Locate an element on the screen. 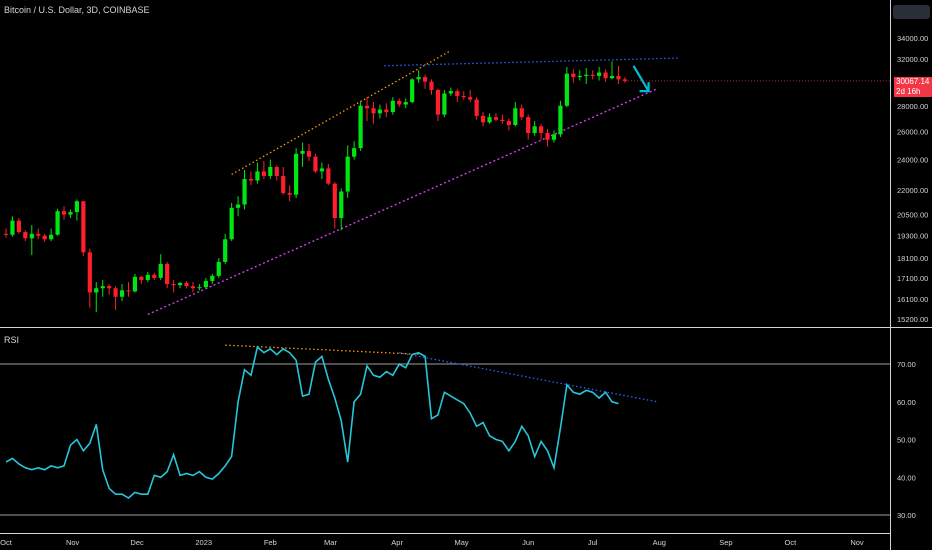  rsi-divergence-blue is located at coordinates (528, 377).